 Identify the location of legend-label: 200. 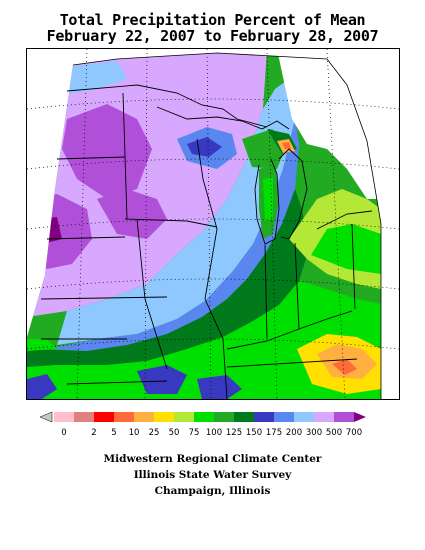
(294, 433).